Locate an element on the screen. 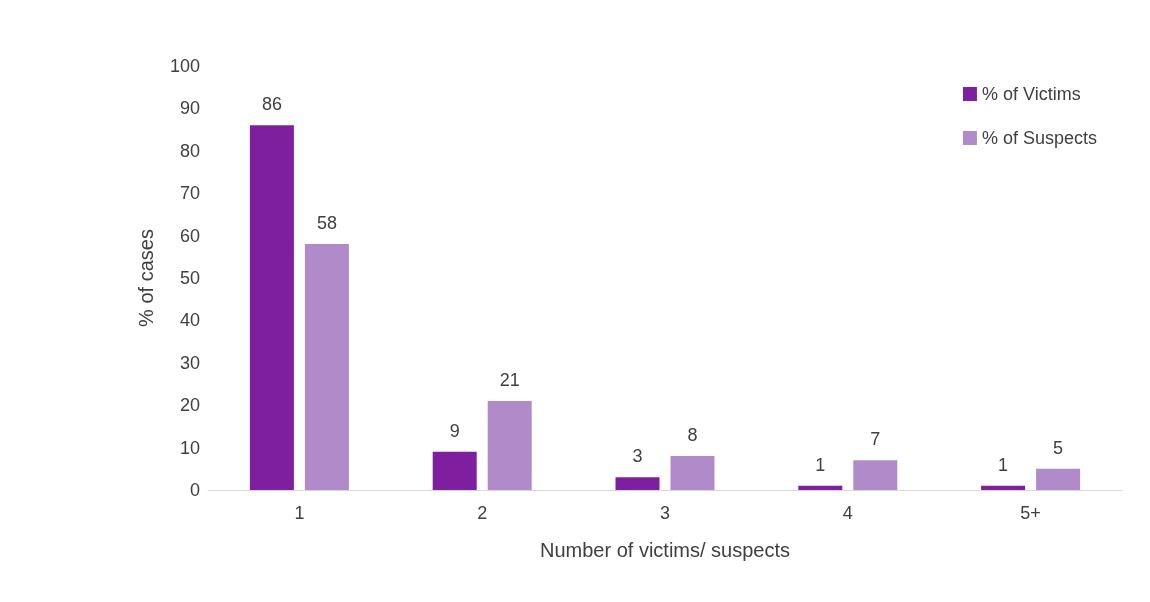  data-label: 7 is located at coordinates (875, 439).